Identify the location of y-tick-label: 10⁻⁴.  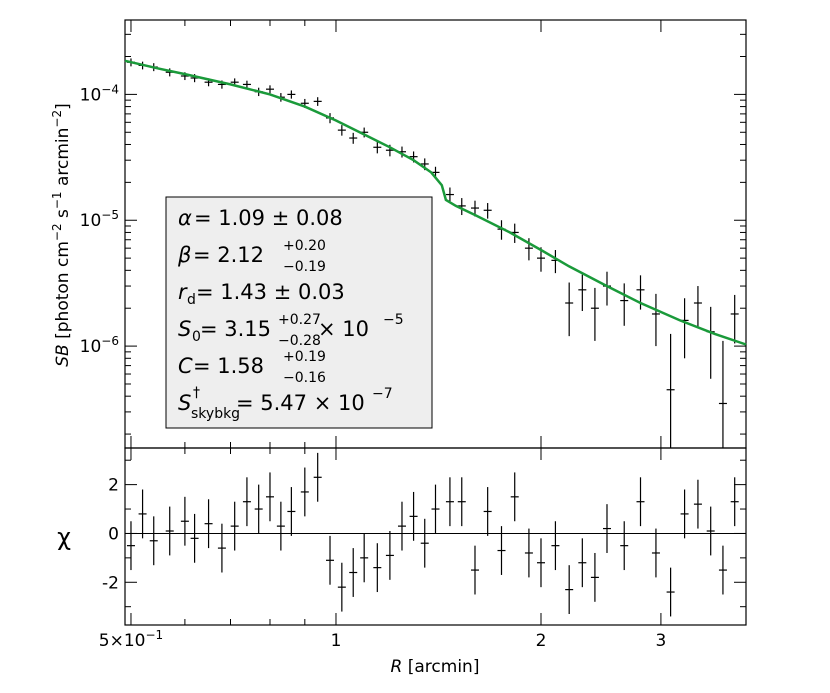
(99, 93).